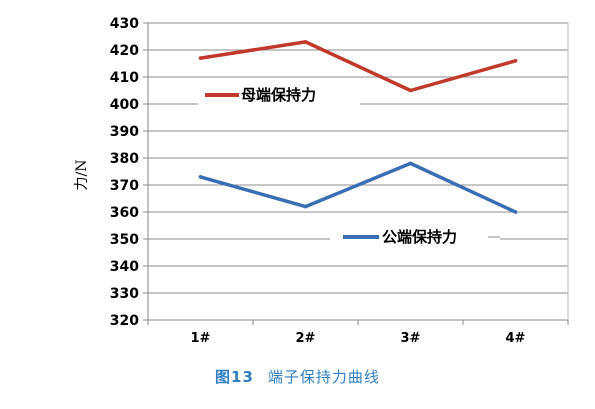 This screenshot has width=595, height=409. I want to click on y-tick-label: 340, so click(124, 267).